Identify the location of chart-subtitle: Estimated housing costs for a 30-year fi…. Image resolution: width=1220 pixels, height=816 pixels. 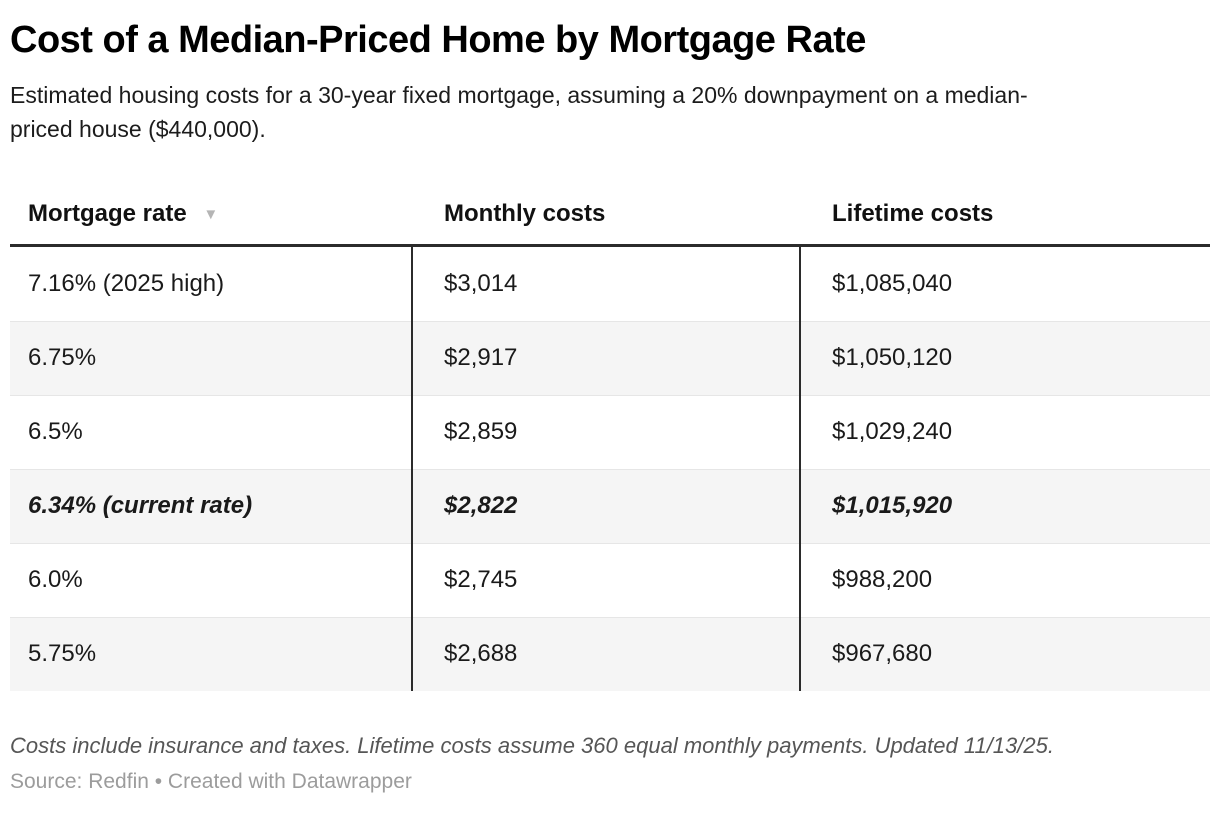
(519, 111).